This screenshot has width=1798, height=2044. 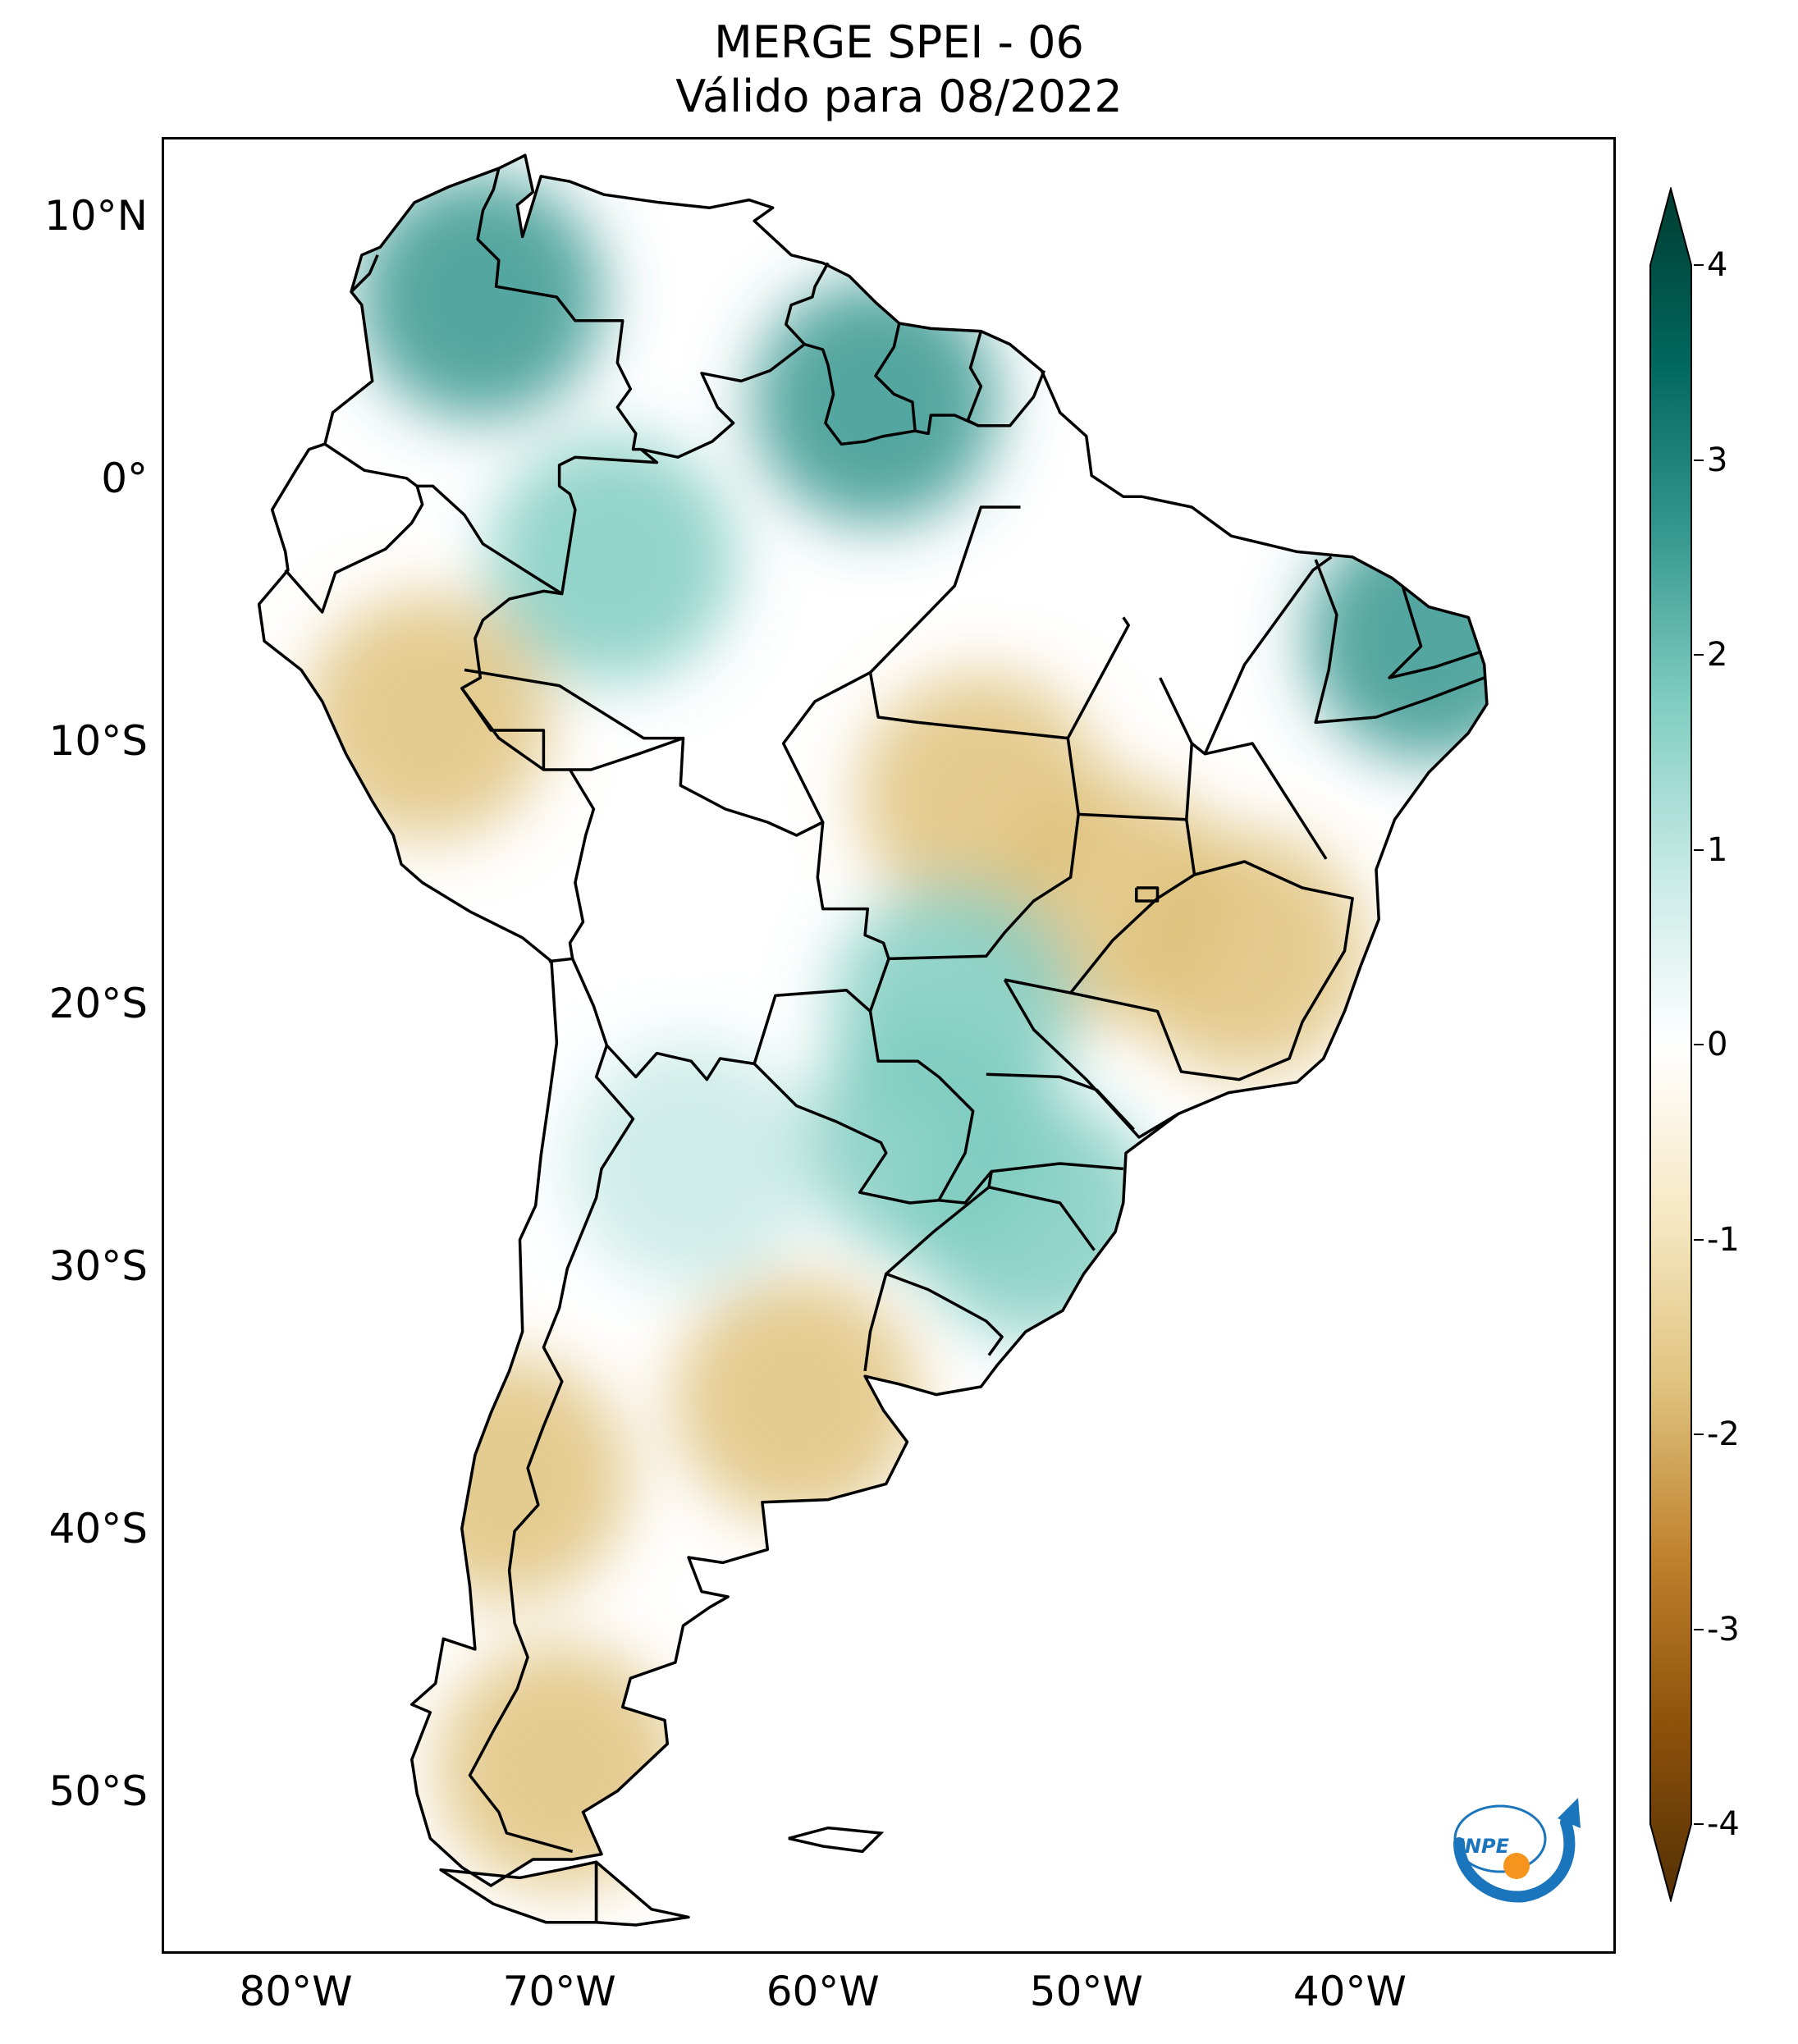 I want to click on islands, so click(x=836, y=1840).